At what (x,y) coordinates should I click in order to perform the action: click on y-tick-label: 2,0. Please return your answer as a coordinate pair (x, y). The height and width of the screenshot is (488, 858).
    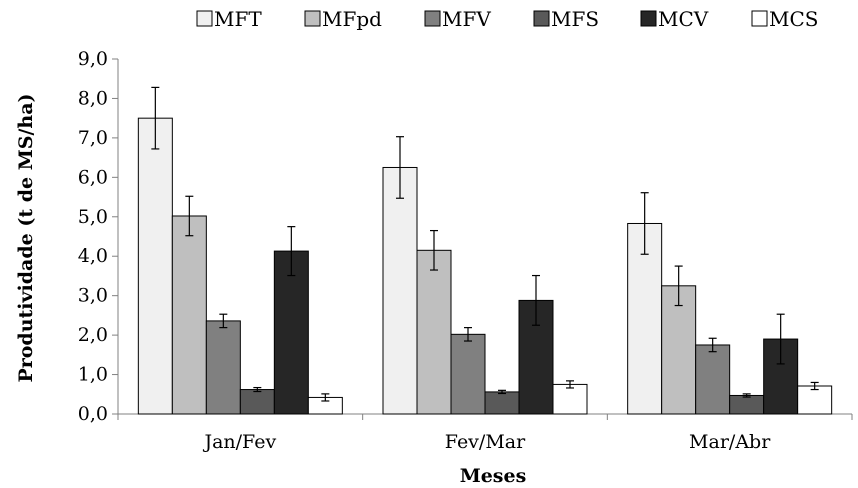
    Looking at the image, I should click on (93, 335).